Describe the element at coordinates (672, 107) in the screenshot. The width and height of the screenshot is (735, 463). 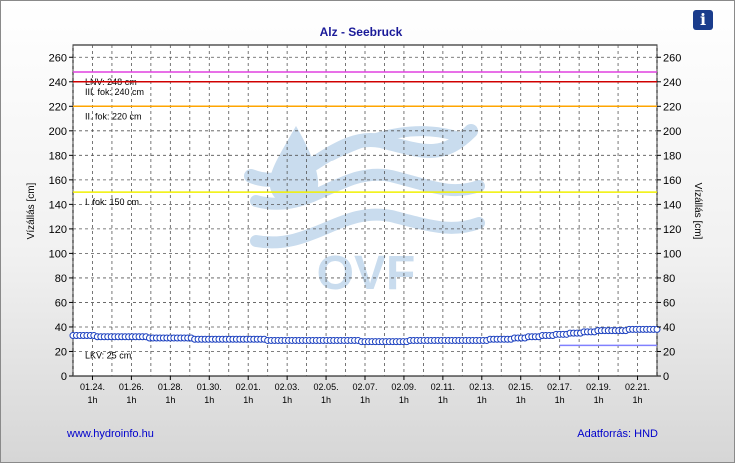
I see `y-tick-label-right: 220` at that location.